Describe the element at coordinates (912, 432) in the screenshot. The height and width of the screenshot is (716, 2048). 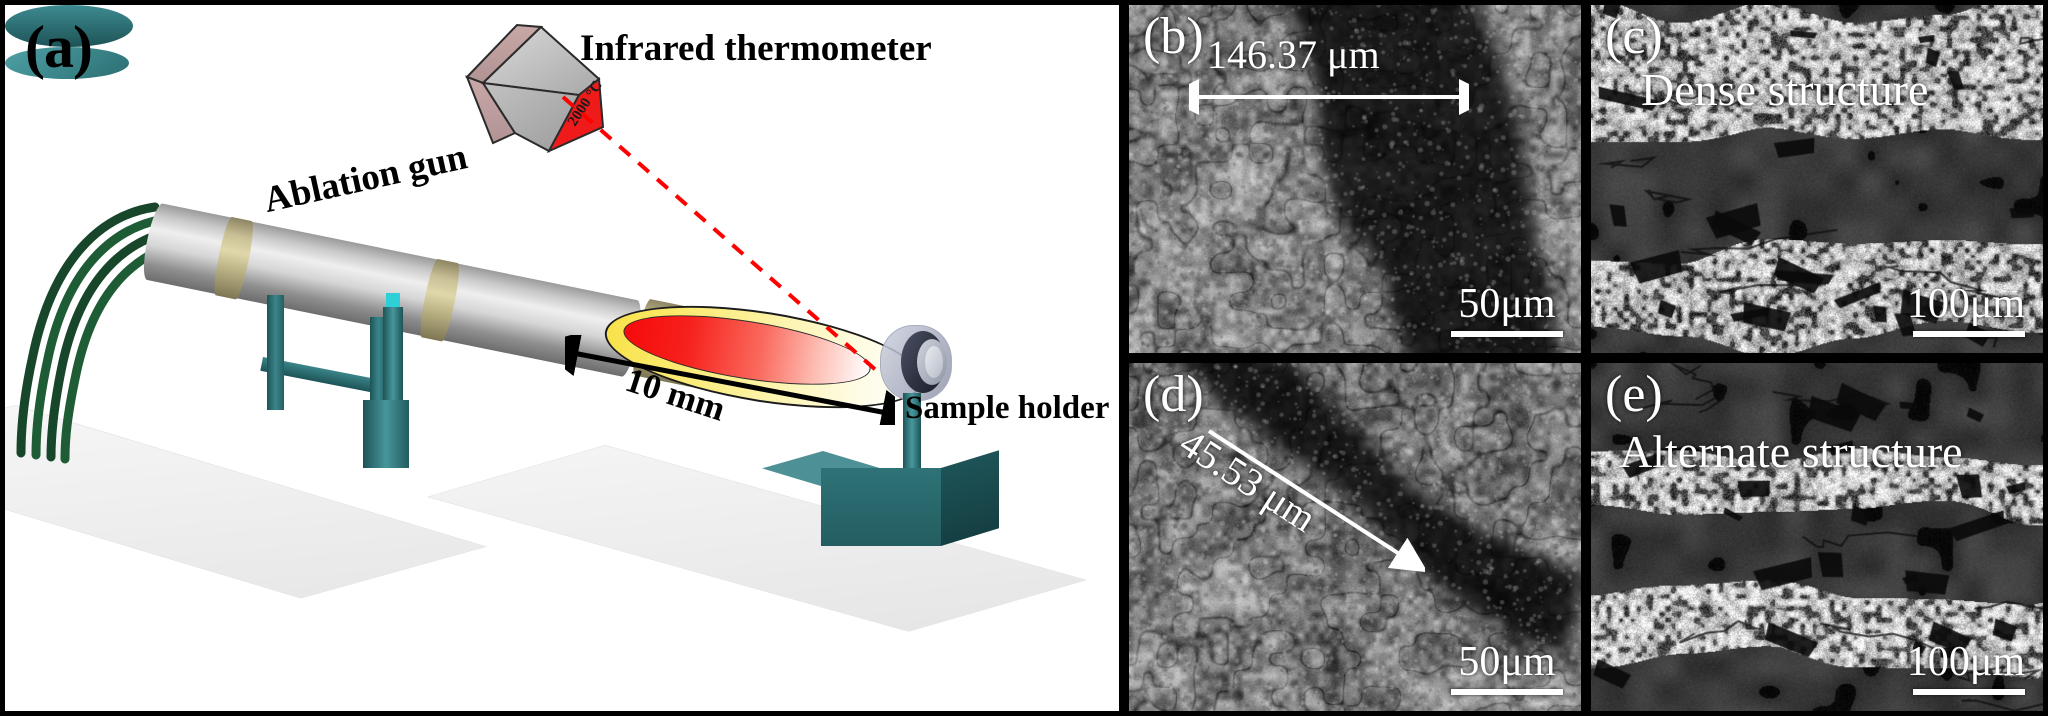
I see `sample-holder-post` at that location.